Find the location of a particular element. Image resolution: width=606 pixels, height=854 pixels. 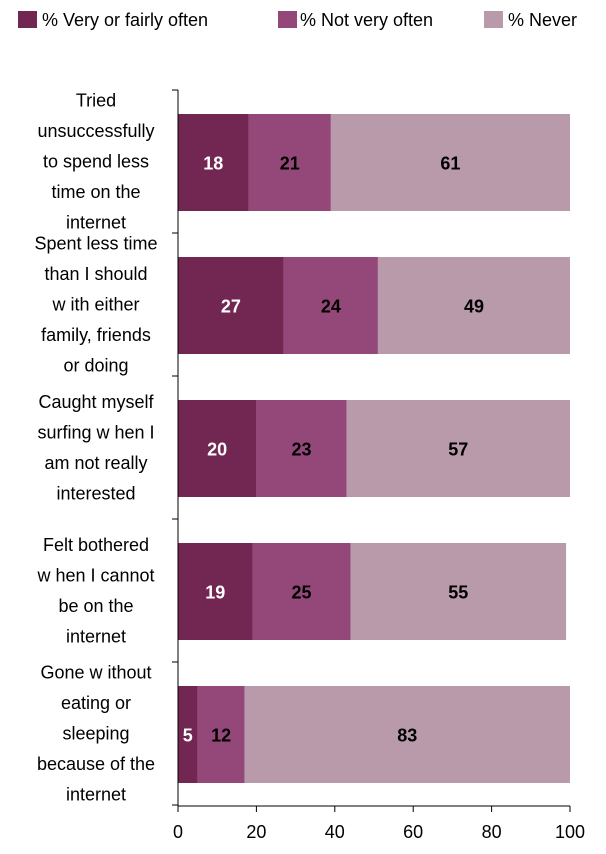

x-tick-label: 80 is located at coordinates (492, 832).